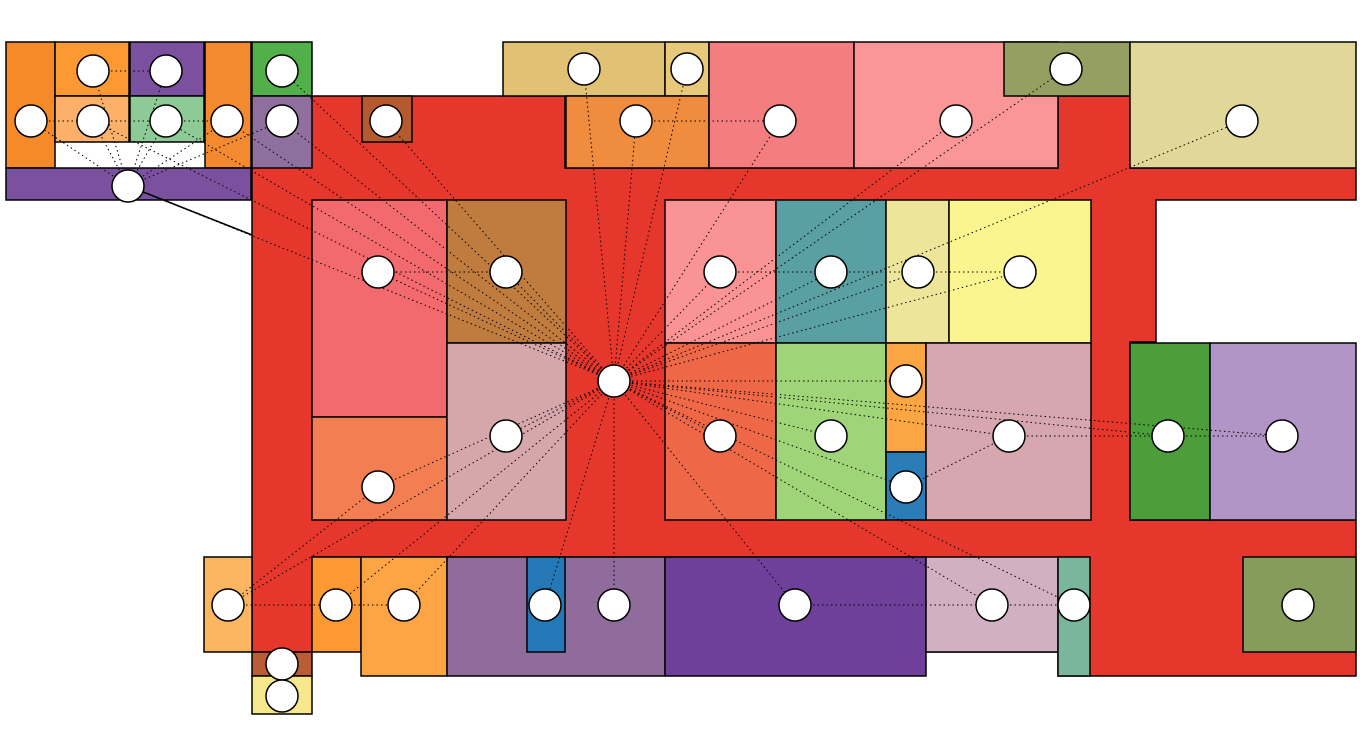  I want to click on room-node-n25, so click(506, 436).